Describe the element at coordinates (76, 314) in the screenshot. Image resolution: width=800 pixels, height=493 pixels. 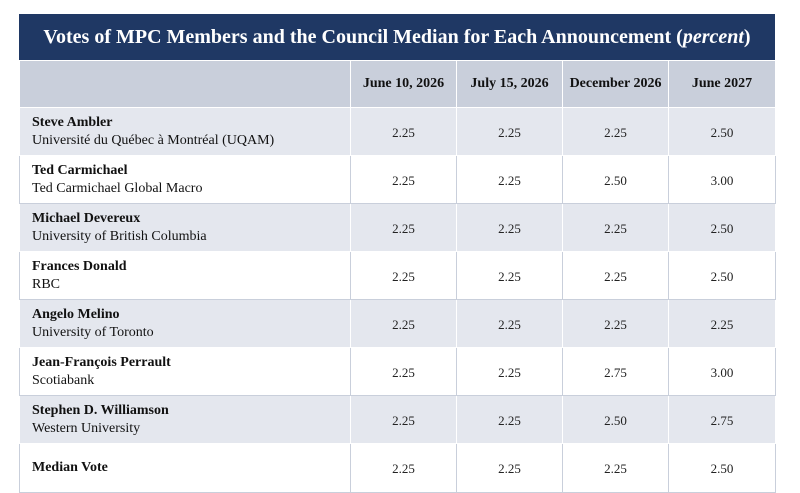
I see `member-name: Angelo Melino` at that location.